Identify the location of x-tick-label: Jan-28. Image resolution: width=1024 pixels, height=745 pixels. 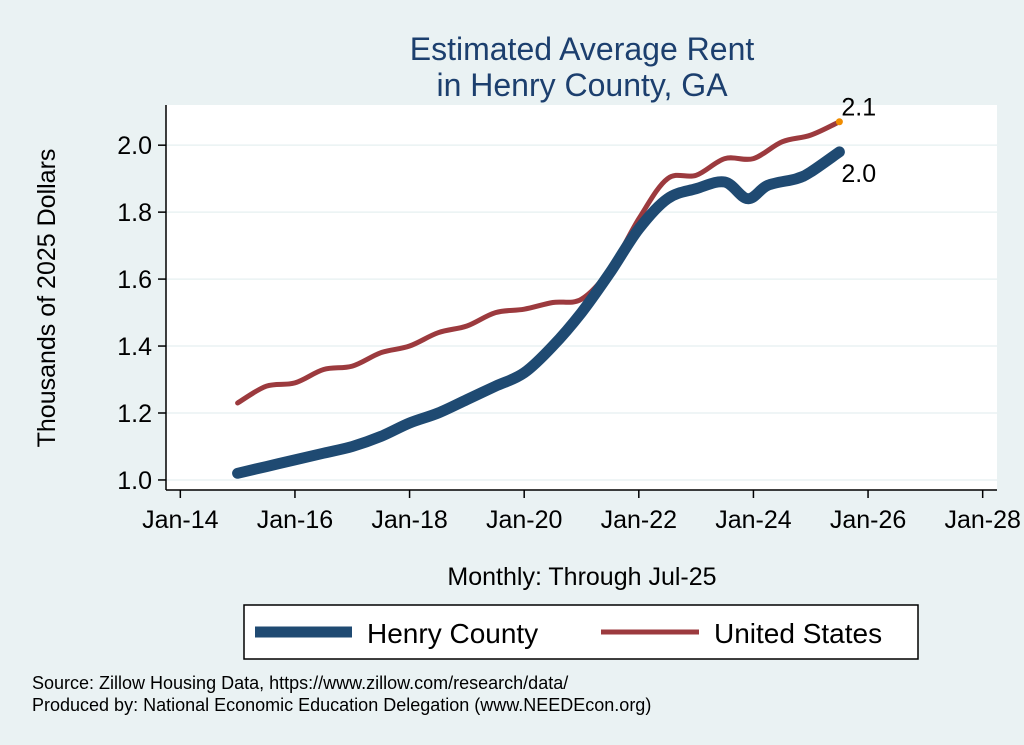
(982, 520).